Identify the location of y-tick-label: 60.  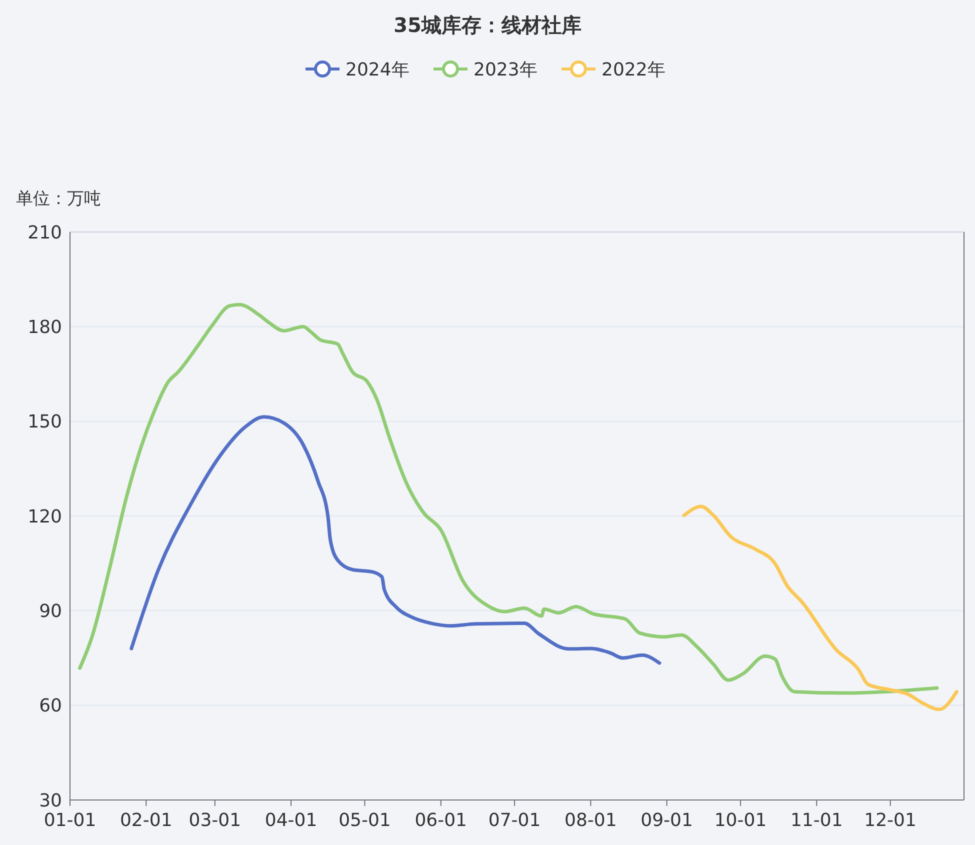
(50, 706).